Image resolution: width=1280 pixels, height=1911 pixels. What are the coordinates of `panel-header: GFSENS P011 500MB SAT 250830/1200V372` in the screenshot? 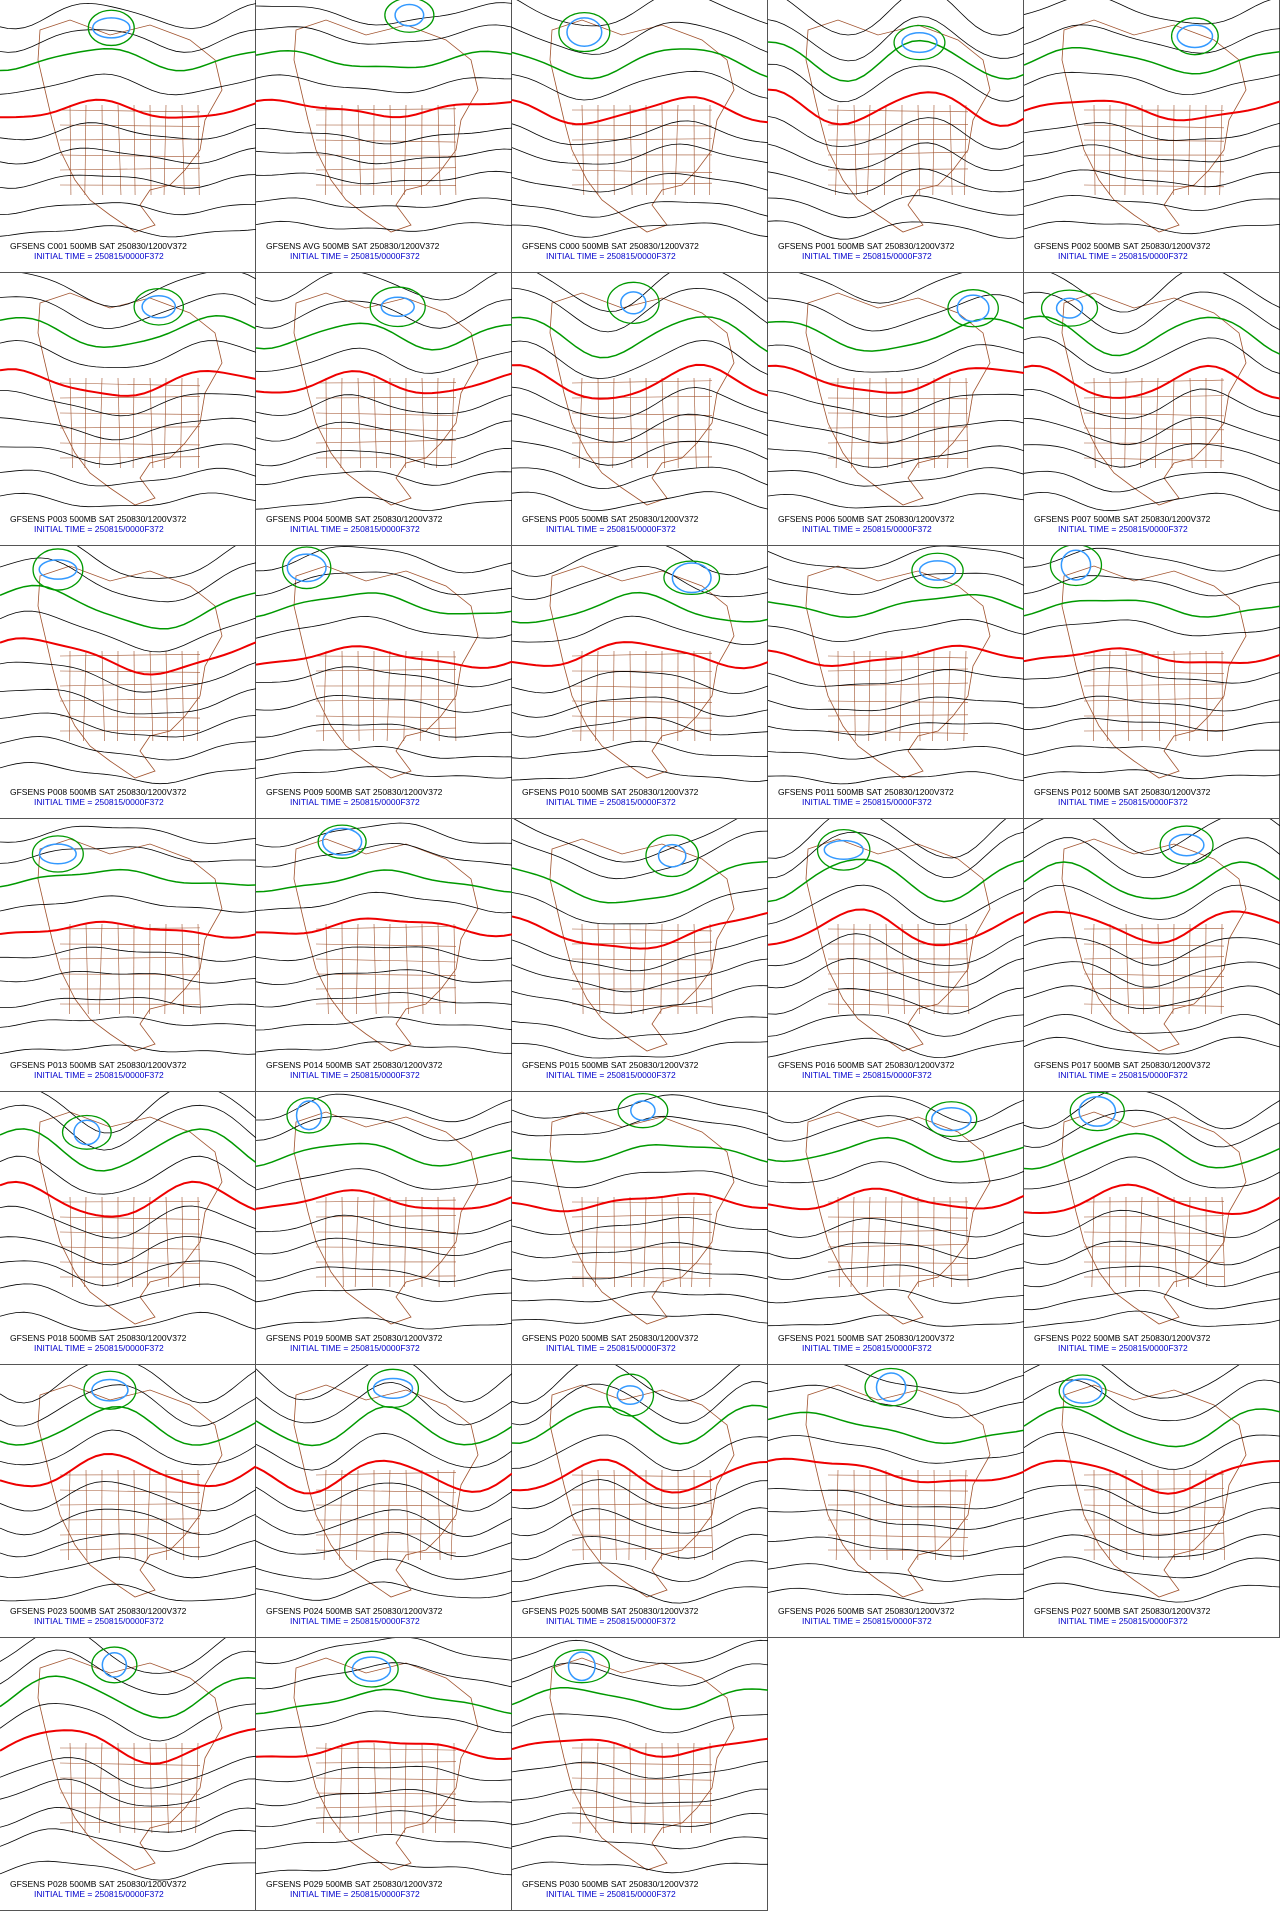 It's located at (866, 792).